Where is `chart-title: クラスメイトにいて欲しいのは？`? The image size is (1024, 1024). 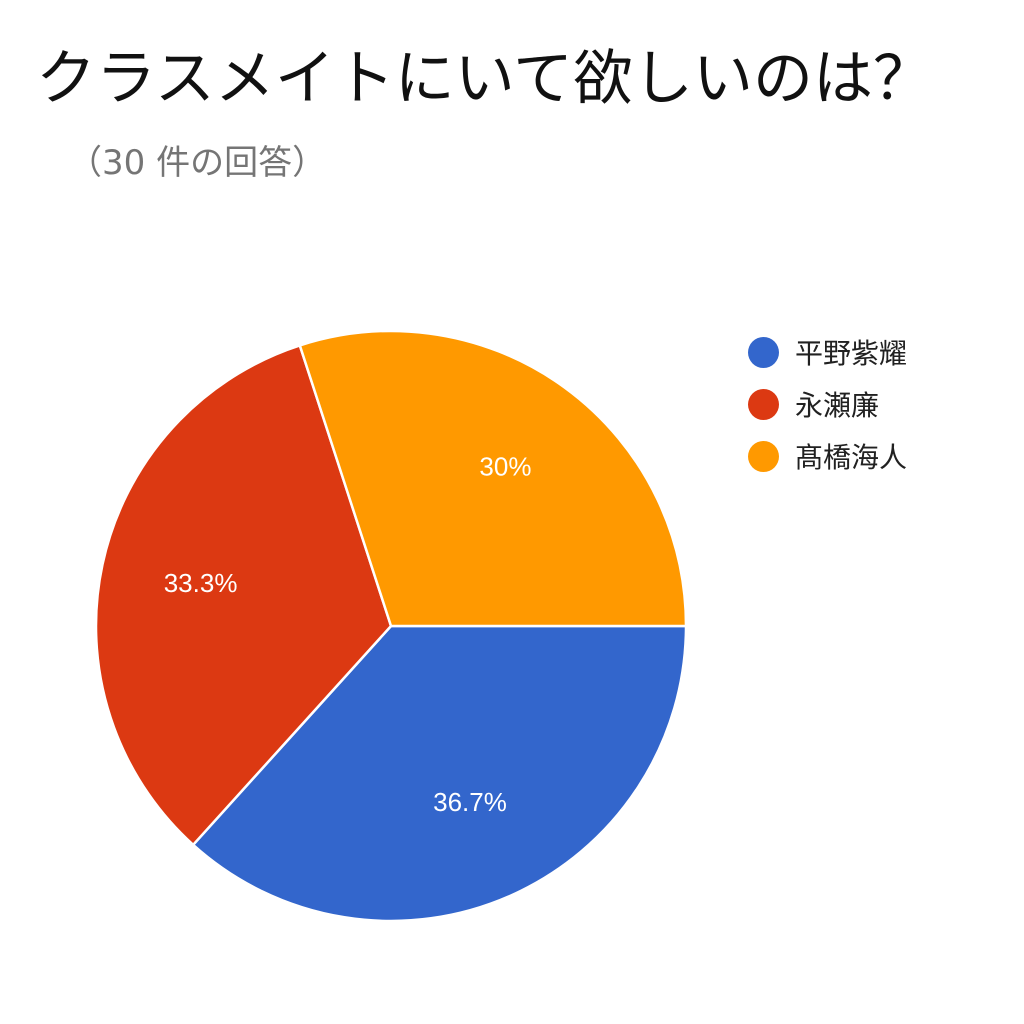
chart-title: クラスメイトにいて欲しいのは？ is located at coordinates (484, 79).